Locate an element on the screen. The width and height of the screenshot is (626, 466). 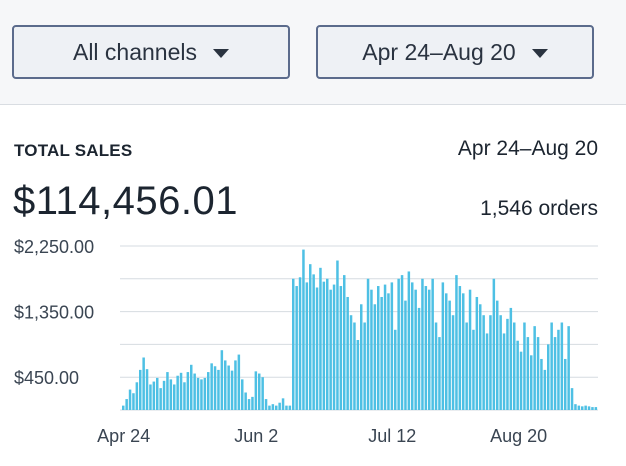
card-date-range: Apr 24–Aug 20 is located at coordinates (527, 148).